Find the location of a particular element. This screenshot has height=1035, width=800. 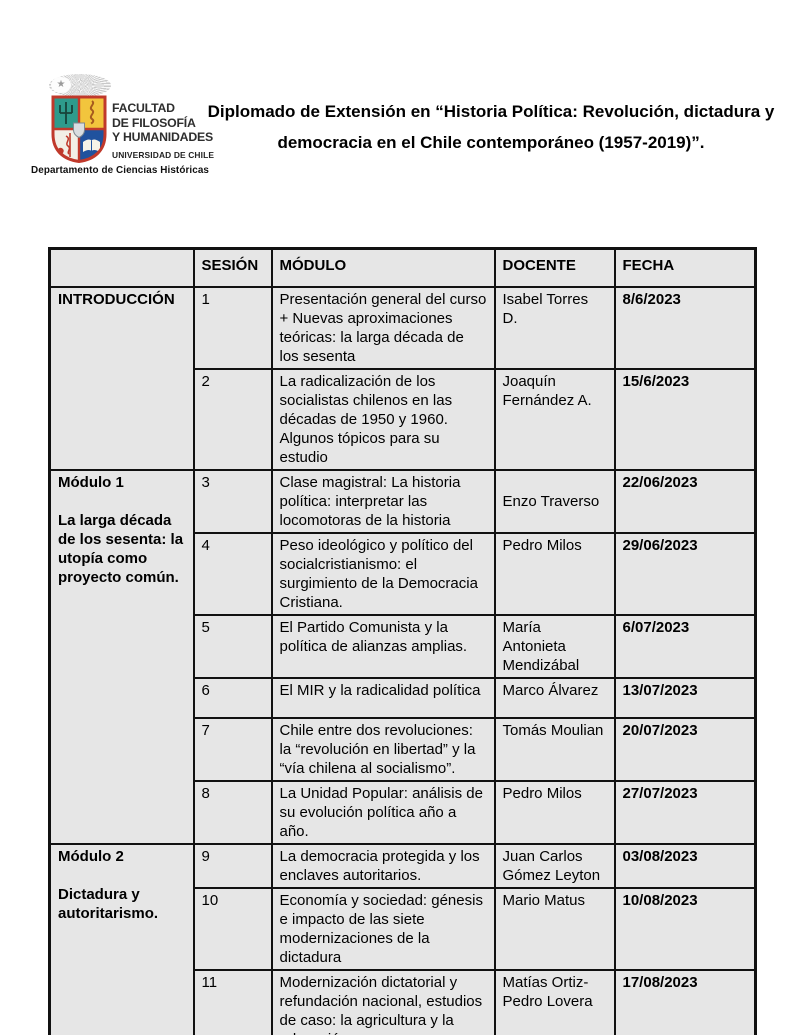

cell-docente: Tomás Moulian is located at coordinates (554, 749).